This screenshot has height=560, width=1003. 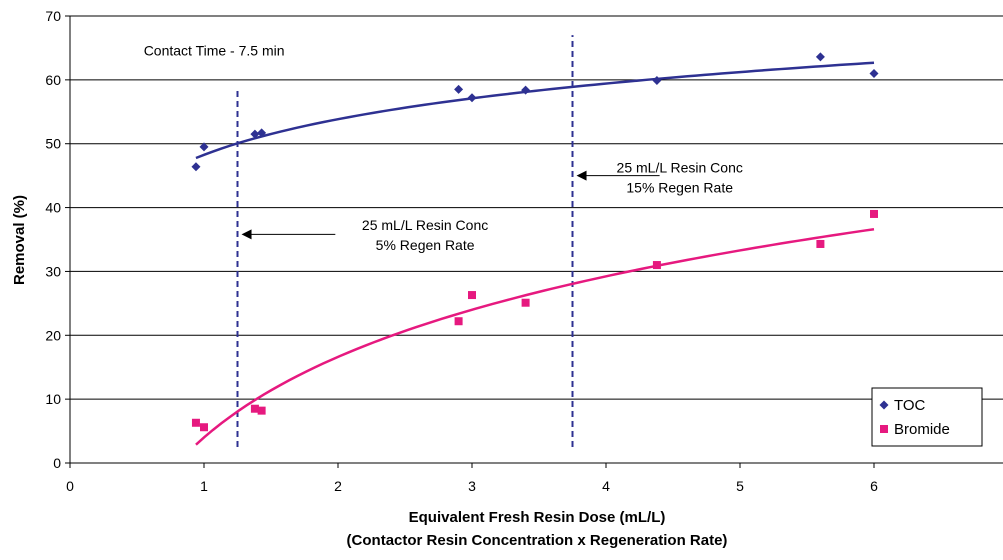 I want to click on y-tick-label: 50, so click(x=53, y=144).